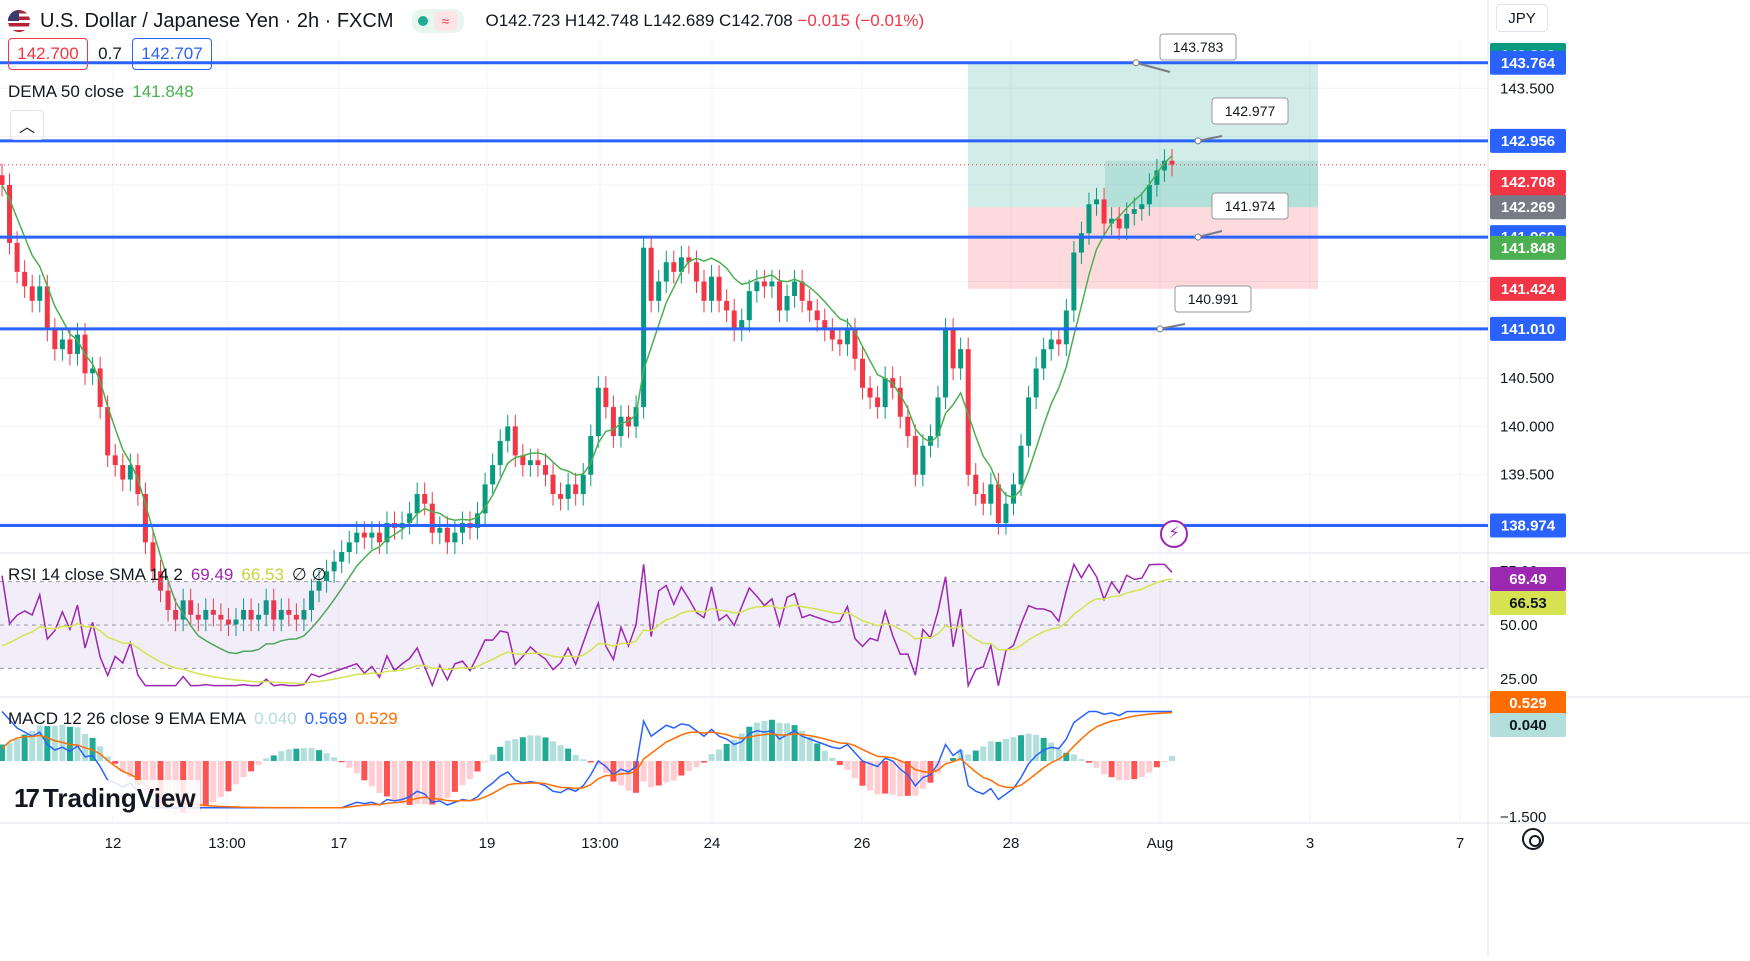 The image size is (1750, 961). Describe the element at coordinates (27, 125) in the screenshot. I see `collapse-legend-button: ︿` at that location.